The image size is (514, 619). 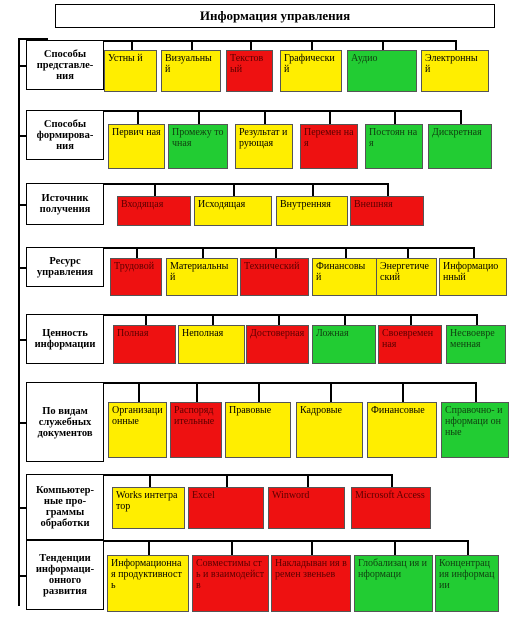 I want to click on classification-item: Достоверная, so click(x=277, y=344).